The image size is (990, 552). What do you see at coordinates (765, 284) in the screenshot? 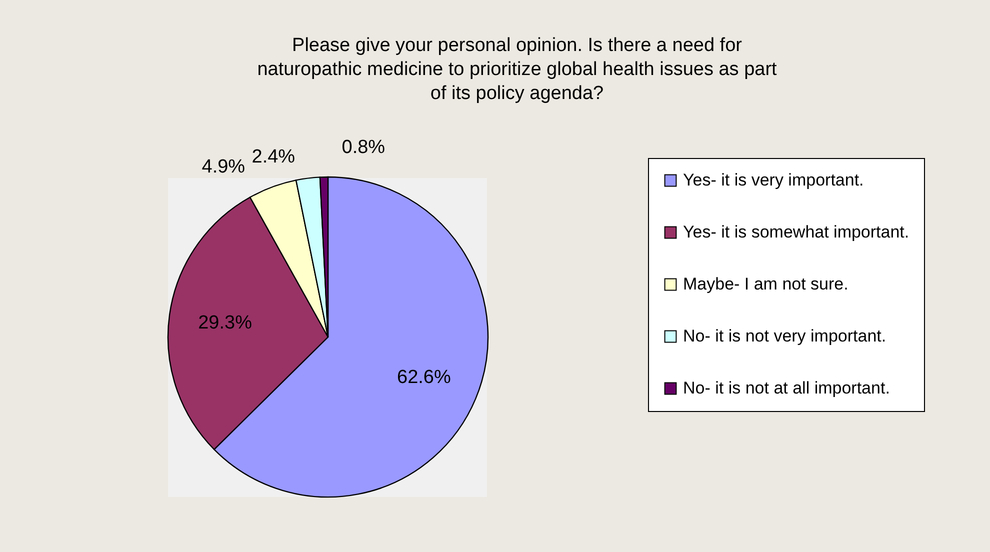
I see `legend-label: Maybe- I am not sure.` at bounding box center [765, 284].